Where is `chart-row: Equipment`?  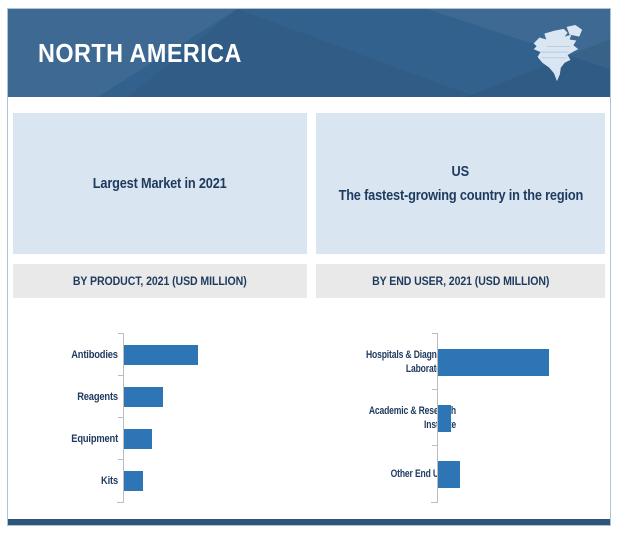 chart-row: Equipment is located at coordinates (160, 438).